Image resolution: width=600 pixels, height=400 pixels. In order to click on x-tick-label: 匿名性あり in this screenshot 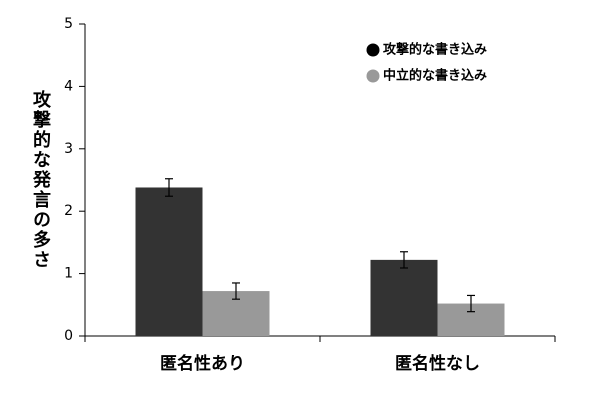, I will do `click(202, 363)`.